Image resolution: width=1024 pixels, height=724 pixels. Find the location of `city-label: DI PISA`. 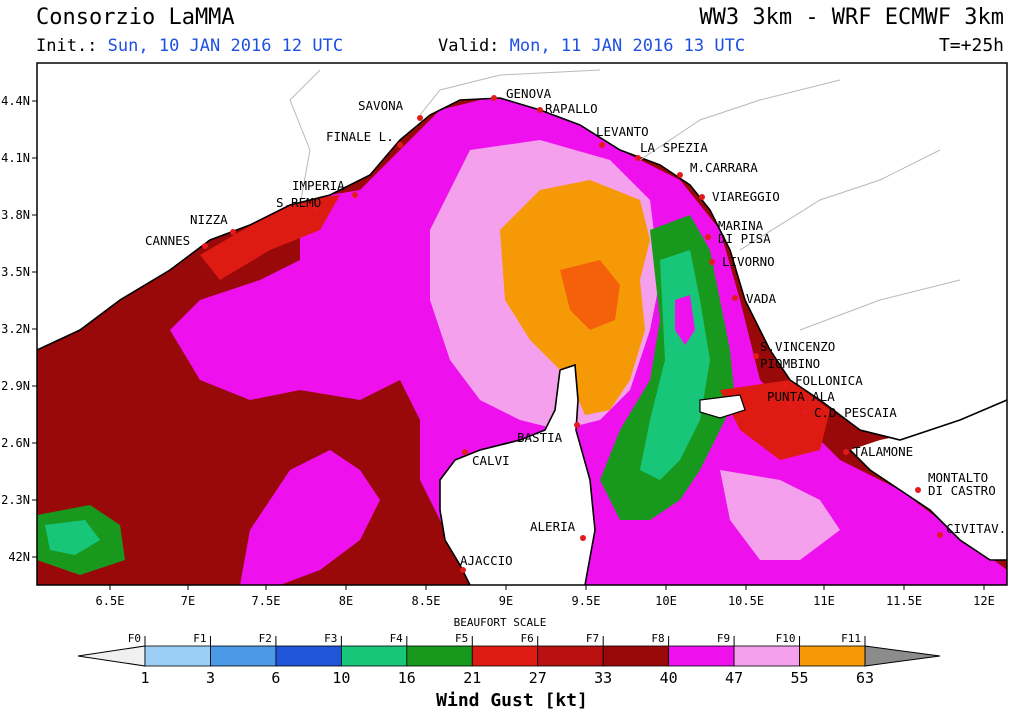

city-label: DI PISA is located at coordinates (744, 238).